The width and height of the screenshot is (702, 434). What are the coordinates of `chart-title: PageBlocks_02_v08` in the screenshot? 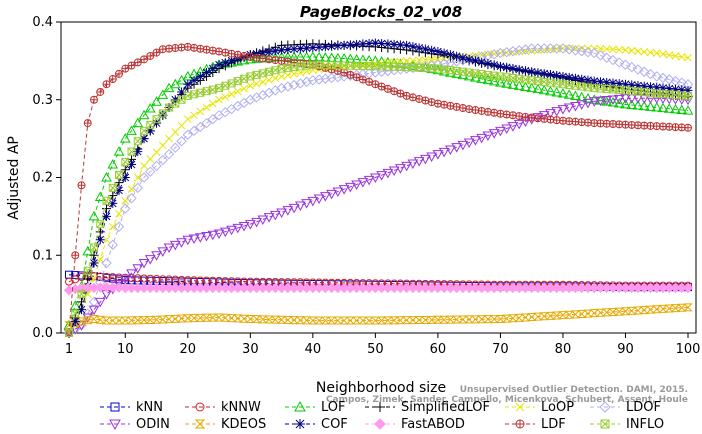 It's located at (381, 12).